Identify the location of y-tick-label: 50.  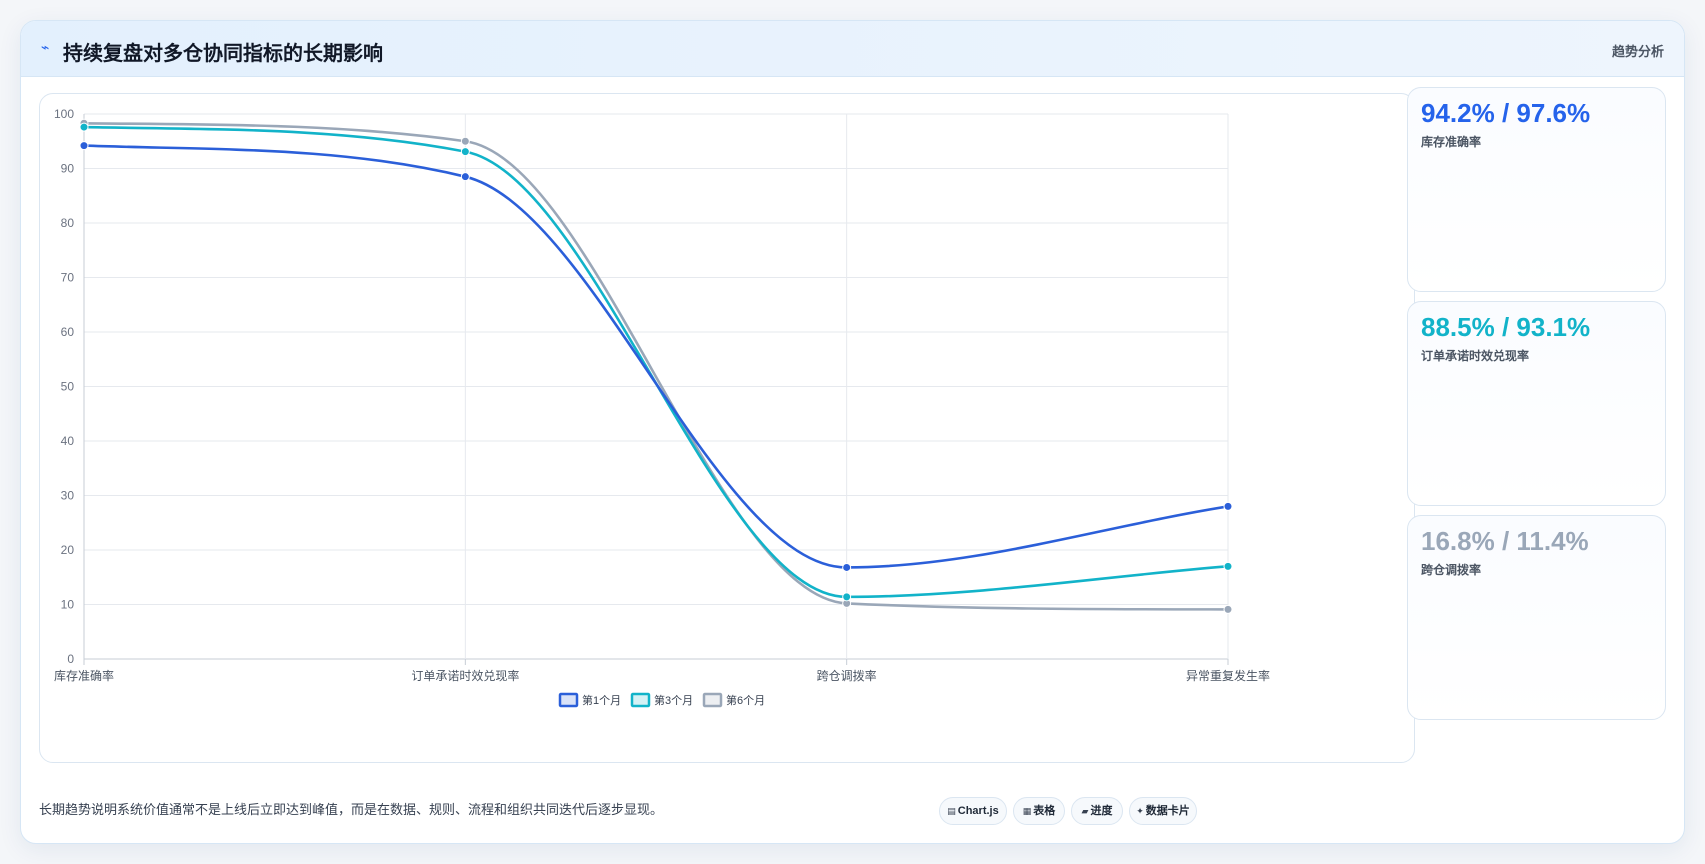
(68, 387).